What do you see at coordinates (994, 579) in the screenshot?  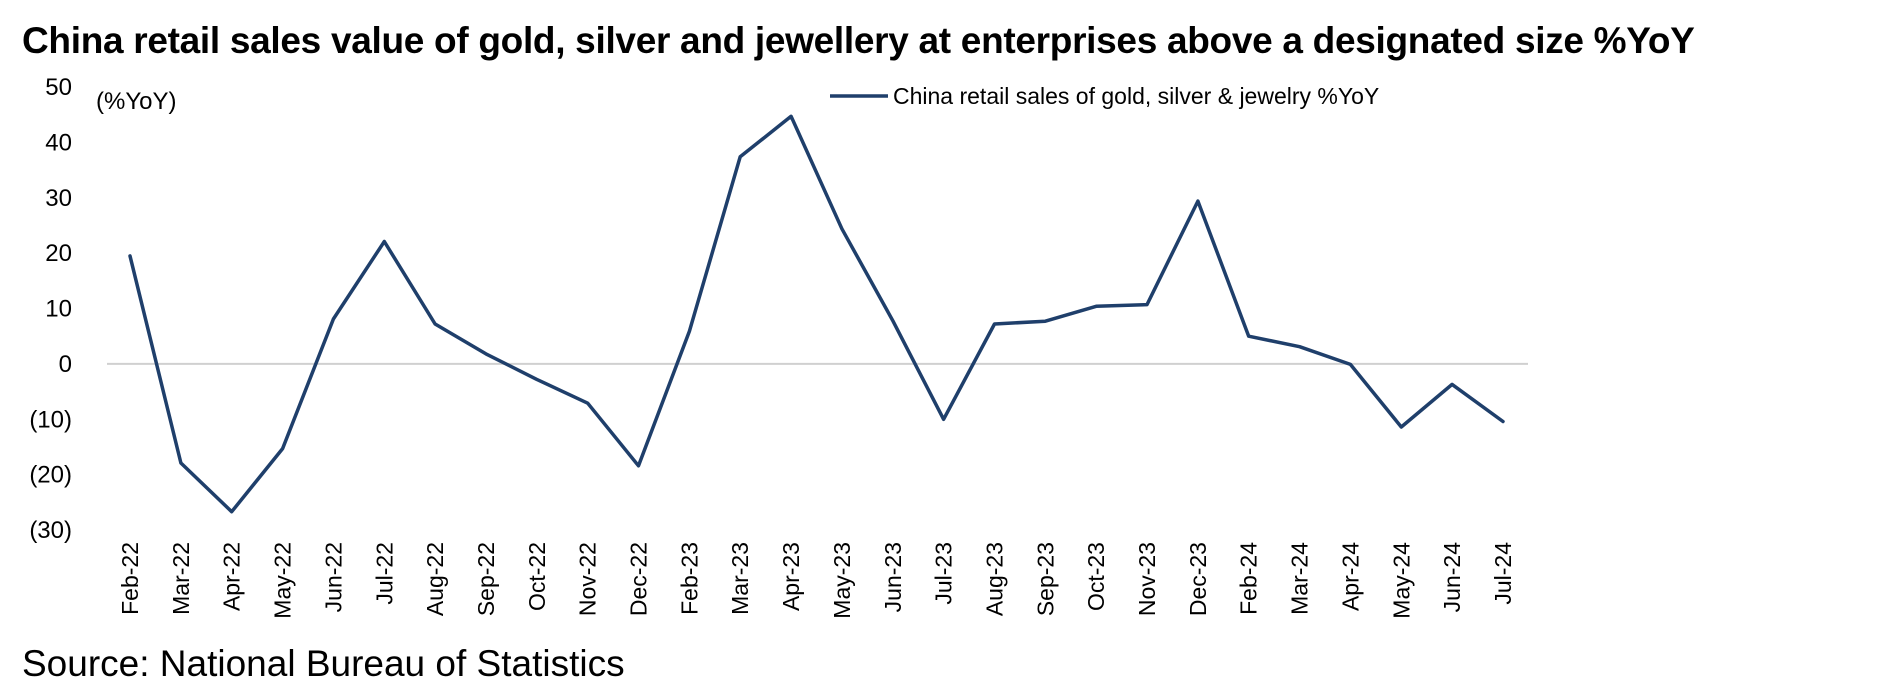 I see `x-tick-label: Aug-23` at bounding box center [994, 579].